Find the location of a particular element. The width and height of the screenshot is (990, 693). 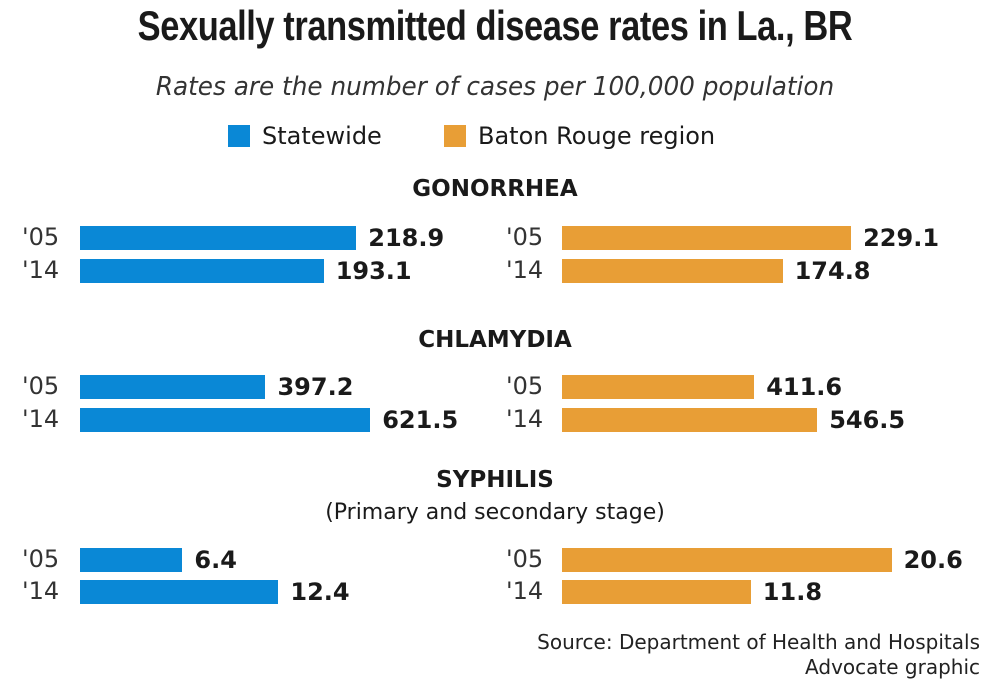

value-label: 12.4 is located at coordinates (320, 592).